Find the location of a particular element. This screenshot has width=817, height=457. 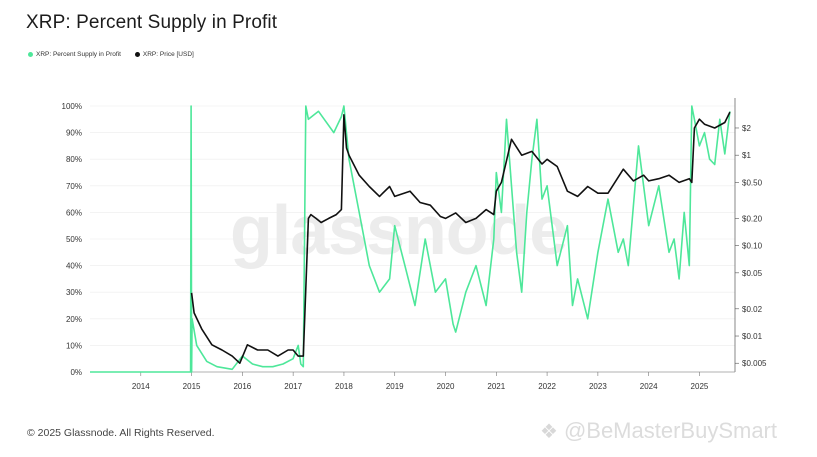

brand-watermark: ❖ @BeMasterBuySmart is located at coordinates (658, 431).